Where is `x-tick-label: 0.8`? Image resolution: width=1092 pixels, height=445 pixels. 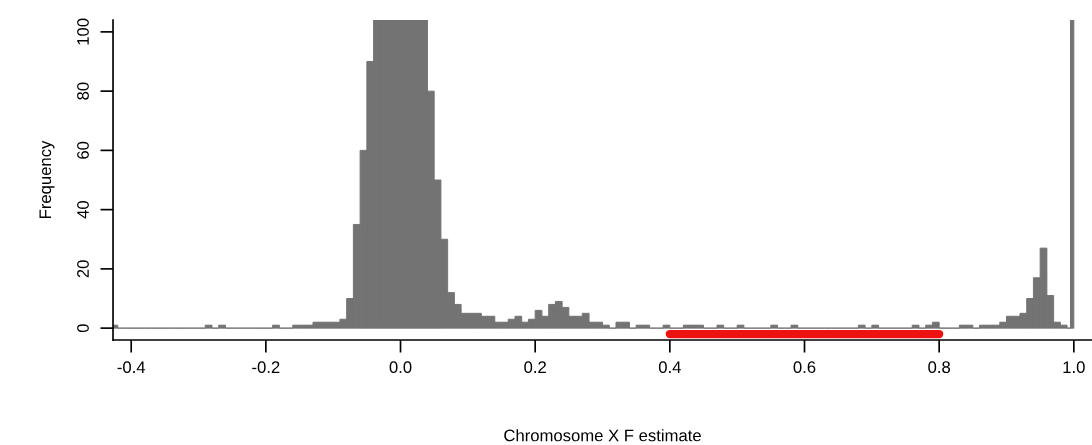 x-tick-label: 0.8 is located at coordinates (939, 367).